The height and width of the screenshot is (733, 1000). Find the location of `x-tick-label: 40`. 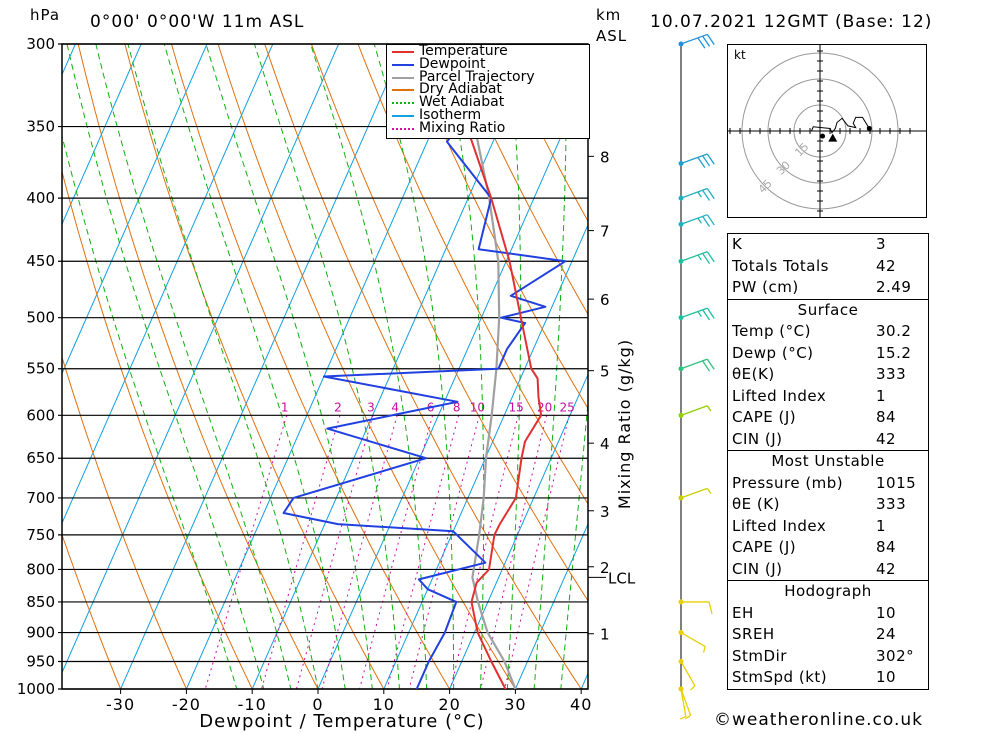

x-tick-label: 40 is located at coordinates (581, 704).